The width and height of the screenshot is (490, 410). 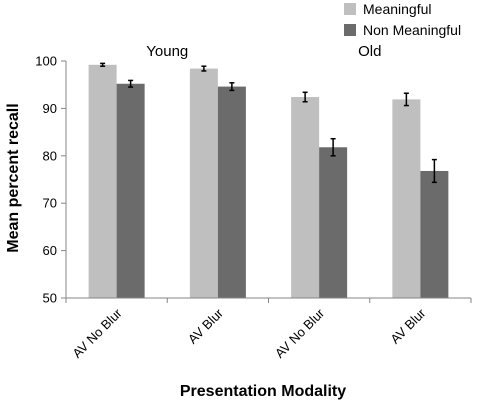 I want to click on y-tick-label: 90, so click(x=50, y=108).